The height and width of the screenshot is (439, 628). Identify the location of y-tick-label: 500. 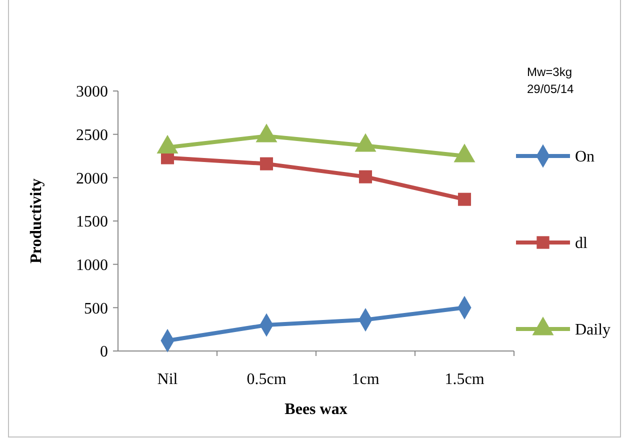
(96, 309).